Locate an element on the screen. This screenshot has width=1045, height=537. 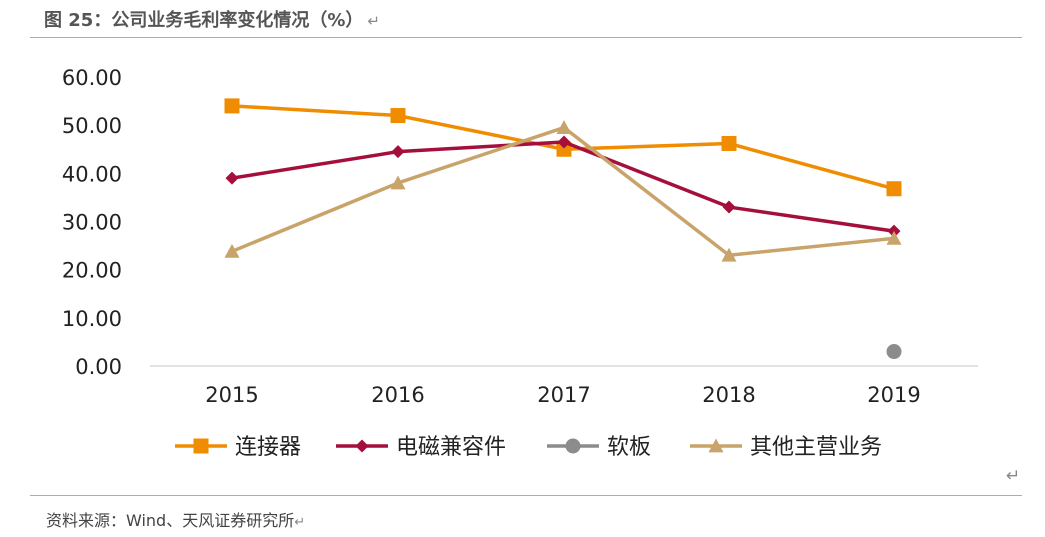
y-tick-label: 60.00 is located at coordinates (92, 78).